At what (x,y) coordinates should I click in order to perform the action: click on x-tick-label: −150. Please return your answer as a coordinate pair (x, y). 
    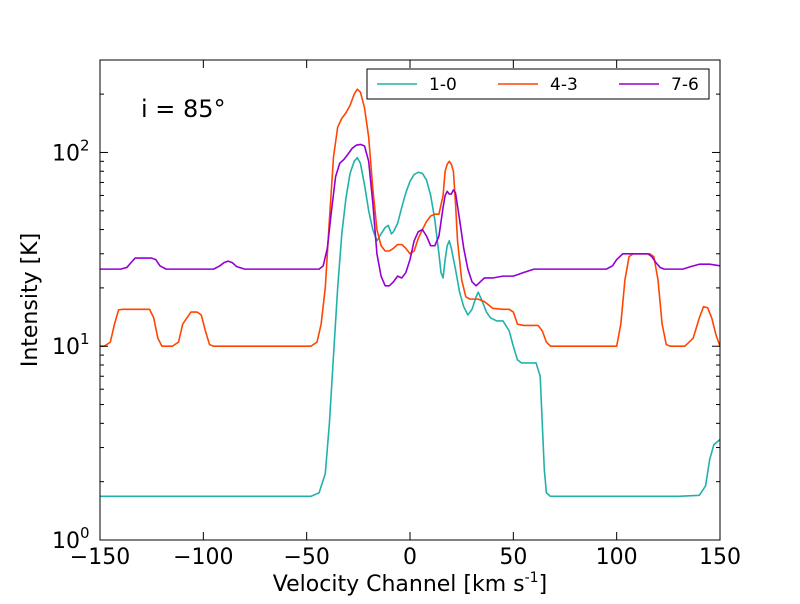
    Looking at the image, I should click on (100, 557).